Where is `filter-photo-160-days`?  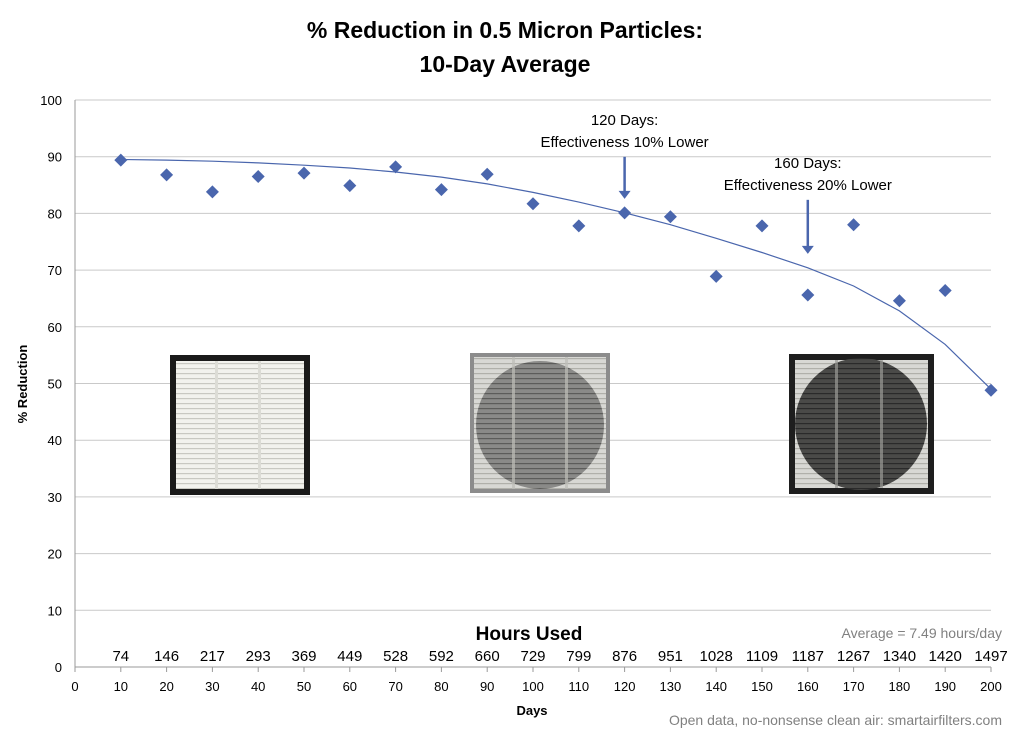 filter-photo-160-days is located at coordinates (861, 424).